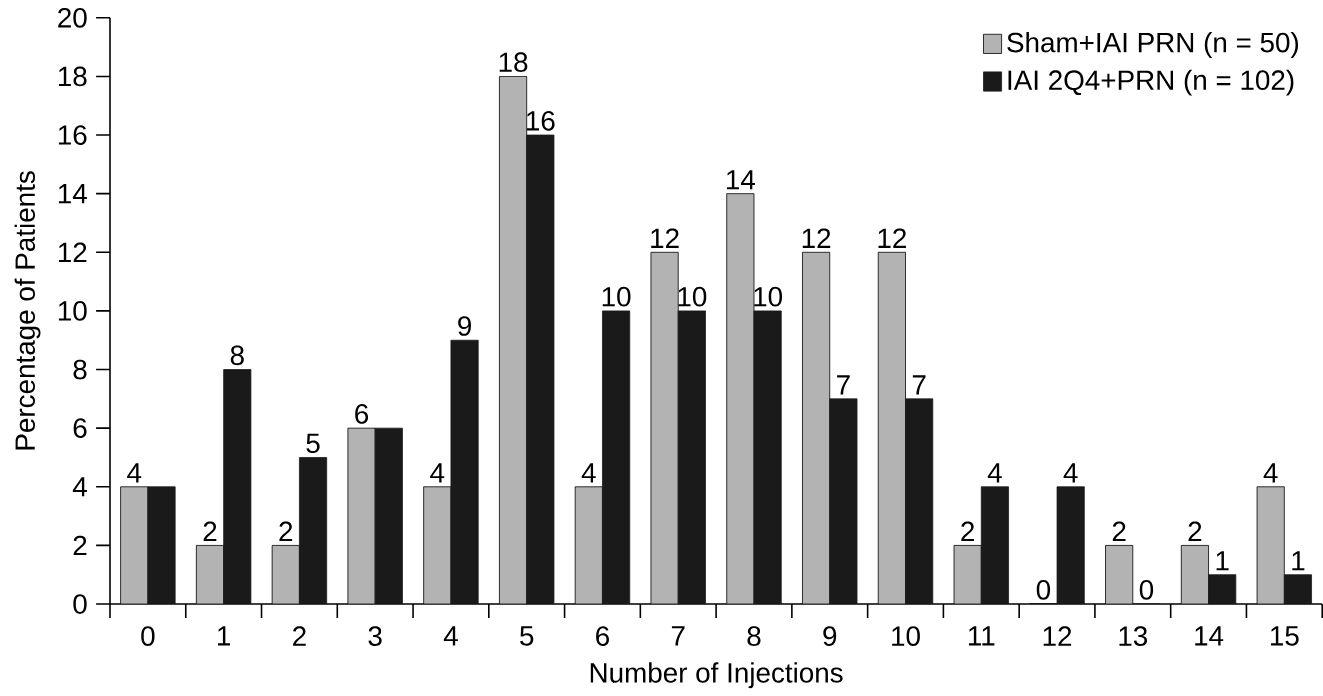 This screenshot has height=696, width=1323. I want to click on y-tick-label: 16, so click(72, 135).